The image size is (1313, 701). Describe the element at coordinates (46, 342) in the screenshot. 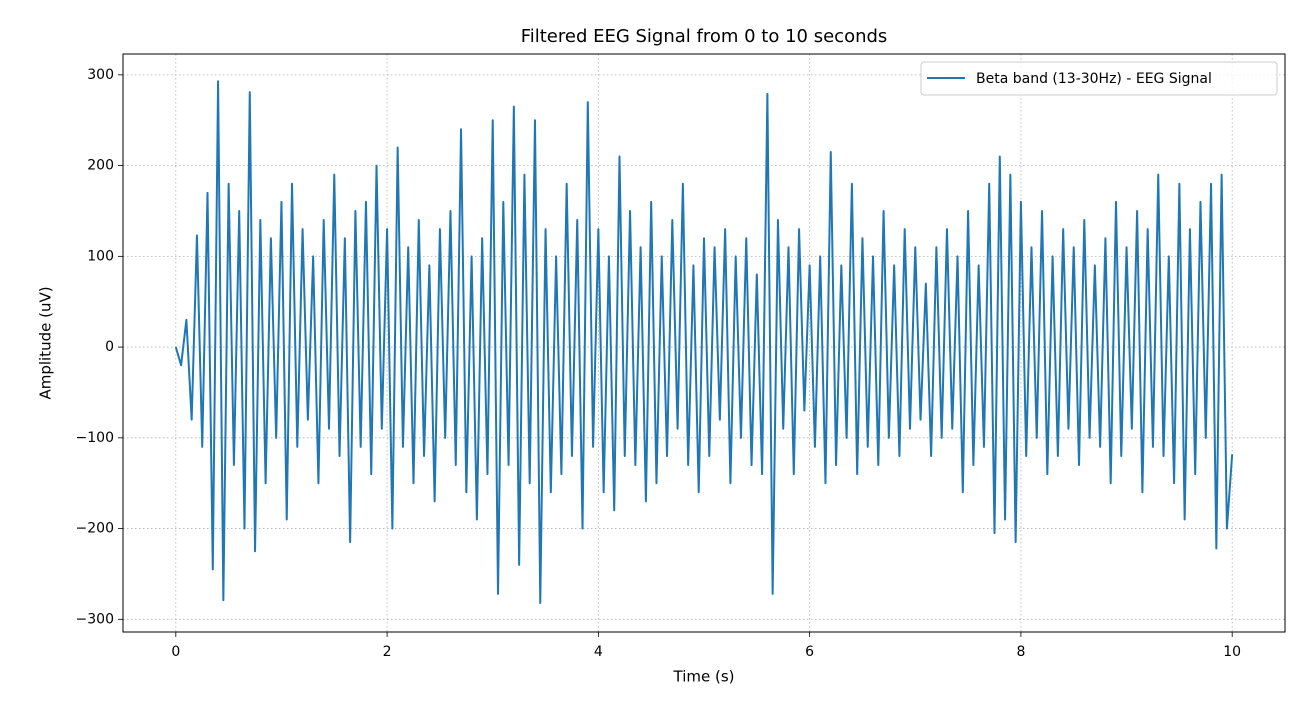

I see `y-axis-label: Amplitude (uV)` at that location.